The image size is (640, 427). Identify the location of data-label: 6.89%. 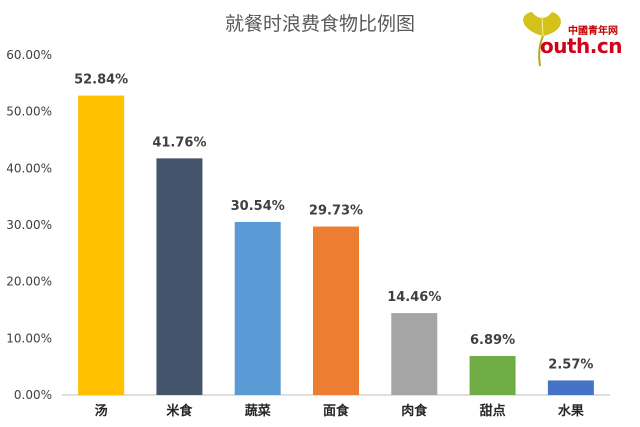
(492, 340).